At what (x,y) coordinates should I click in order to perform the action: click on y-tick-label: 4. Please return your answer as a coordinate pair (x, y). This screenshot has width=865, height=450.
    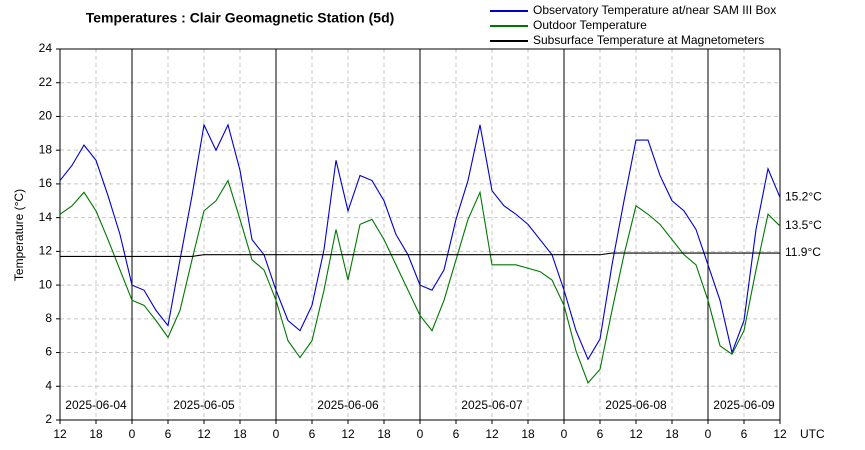
    Looking at the image, I should click on (48, 385).